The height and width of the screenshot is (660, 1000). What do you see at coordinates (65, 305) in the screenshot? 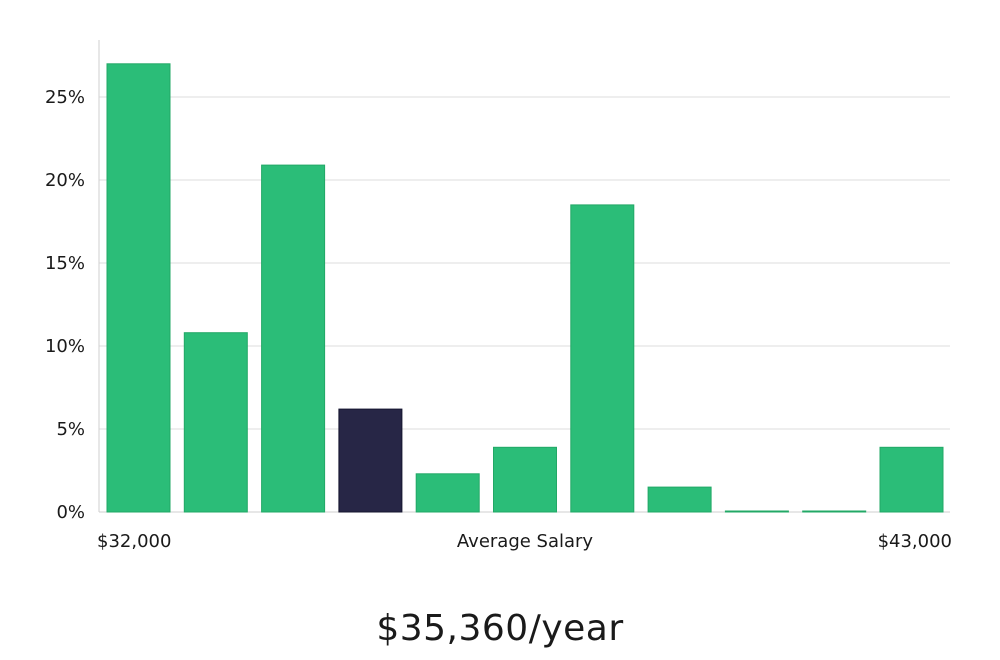
I see `y-axis-tick-labels: 0% 5% 10% 15% 20% 25%` at bounding box center [65, 305].